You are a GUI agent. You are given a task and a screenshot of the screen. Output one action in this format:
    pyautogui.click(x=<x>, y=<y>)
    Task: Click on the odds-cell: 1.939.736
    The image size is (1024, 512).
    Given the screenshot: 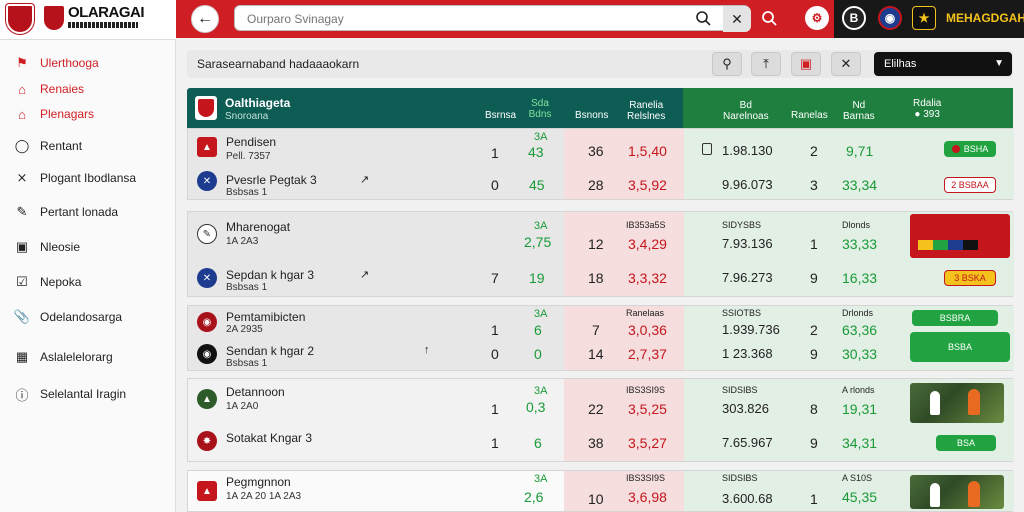 What is the action you would take?
    pyautogui.click(x=751, y=329)
    